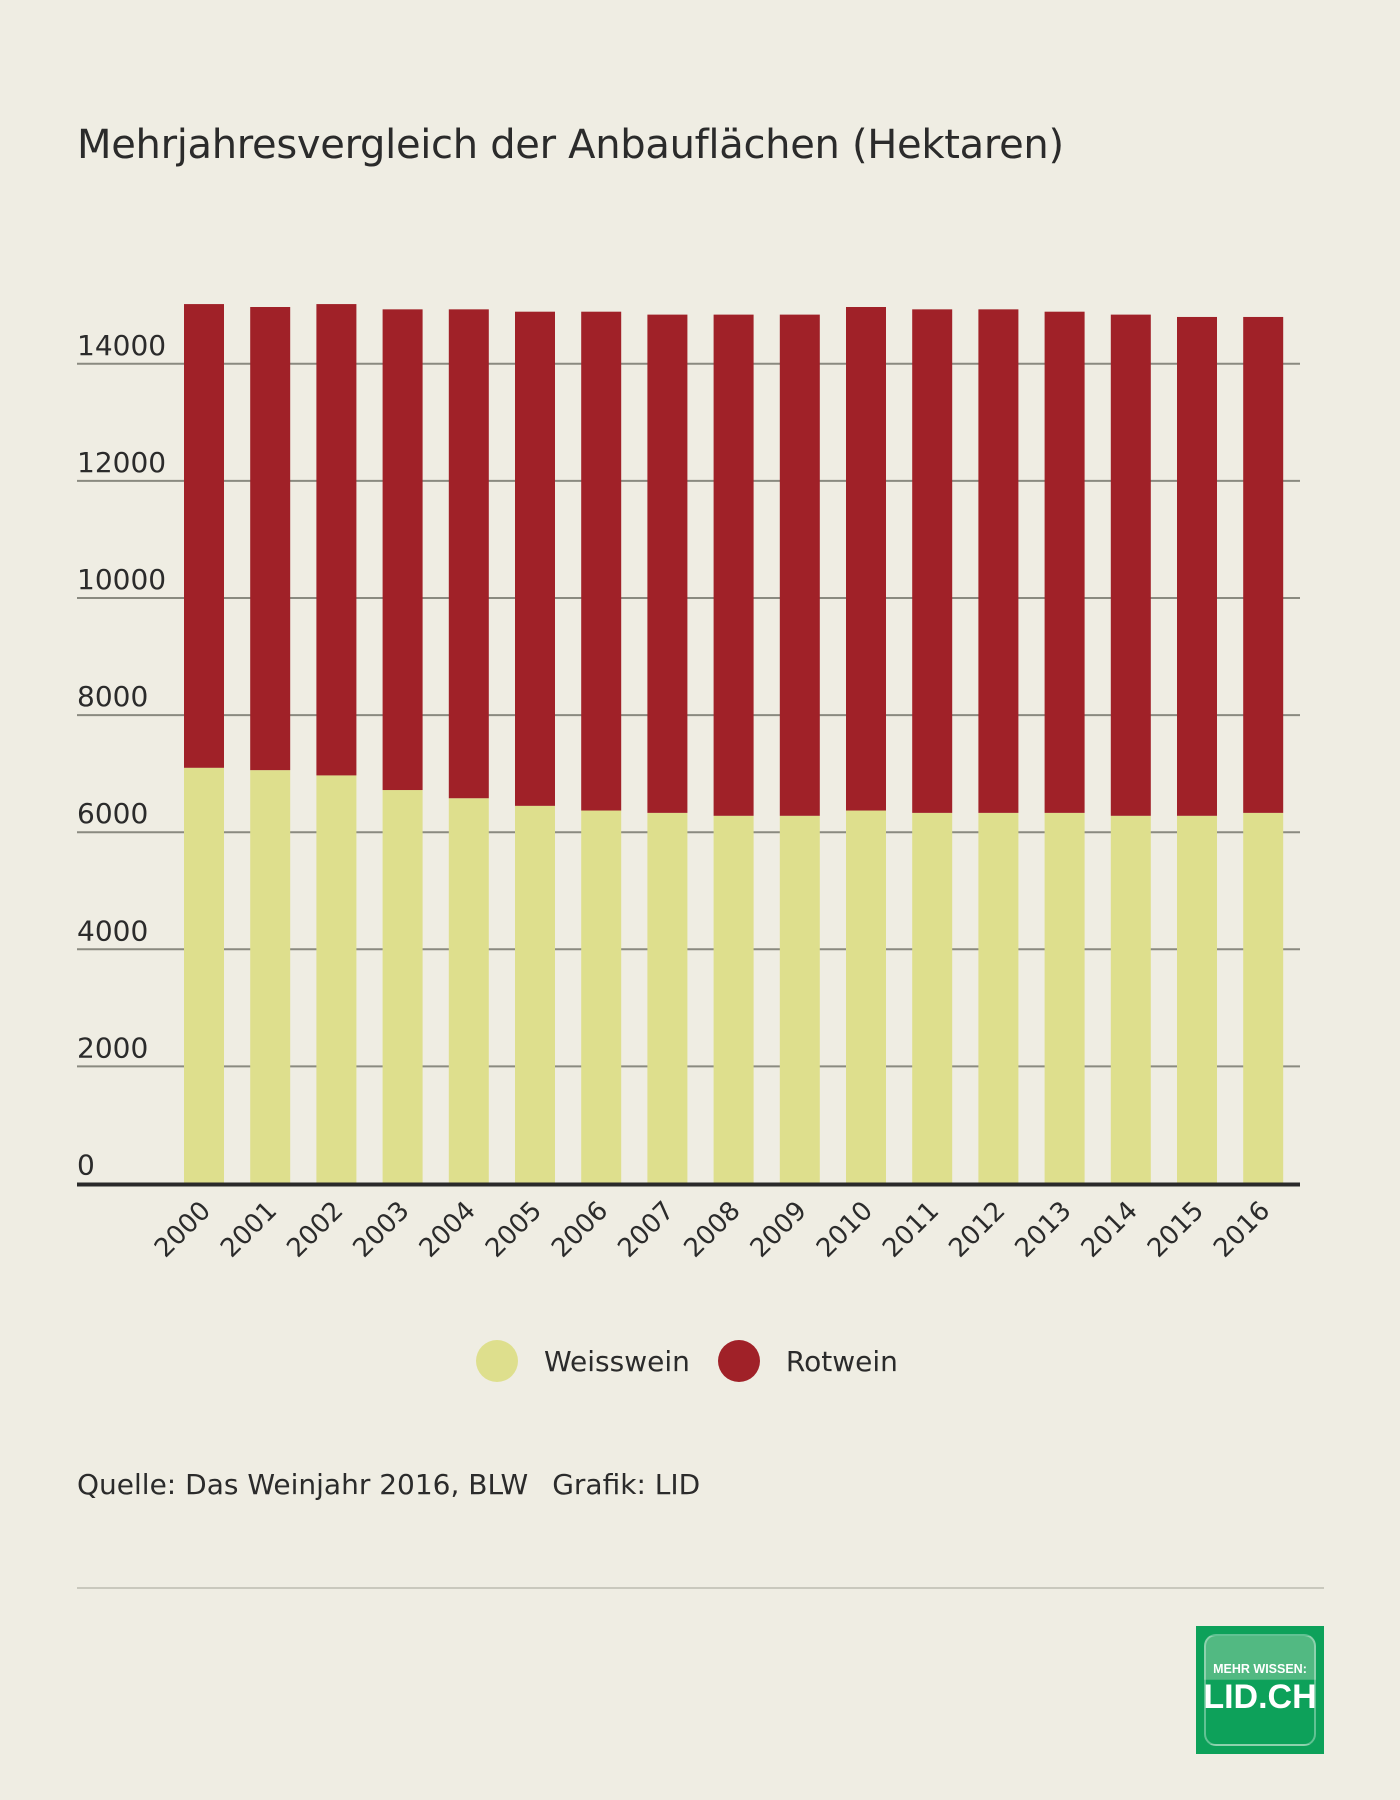 The height and width of the screenshot is (1800, 1400). Describe the element at coordinates (1197, 999) in the screenshot. I see `bar-weisswein-2015` at that location.